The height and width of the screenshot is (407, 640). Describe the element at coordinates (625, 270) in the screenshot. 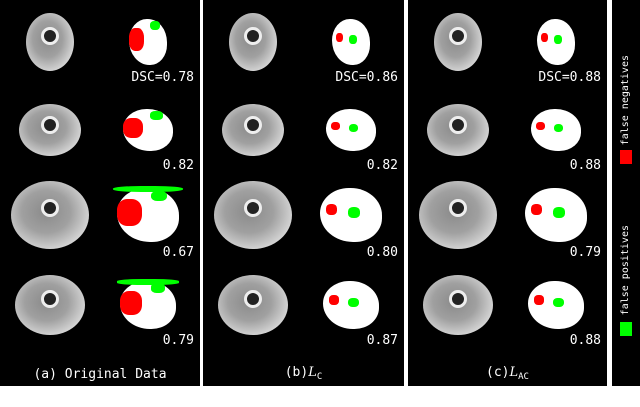

I see `legend-false-positives: false positives` at that location.